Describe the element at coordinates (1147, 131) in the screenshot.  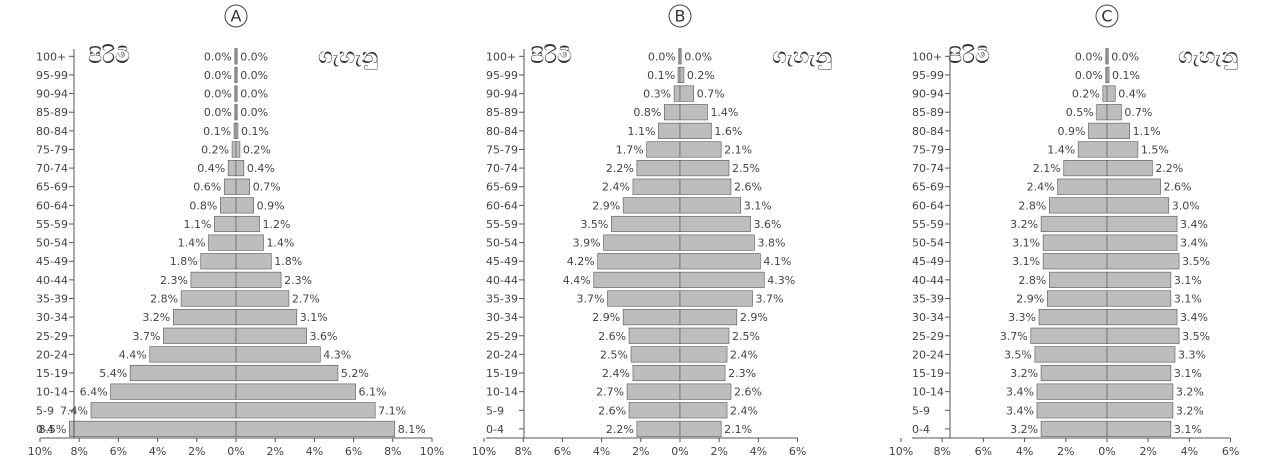
I see `female-value-label: 1.1%` at that location.